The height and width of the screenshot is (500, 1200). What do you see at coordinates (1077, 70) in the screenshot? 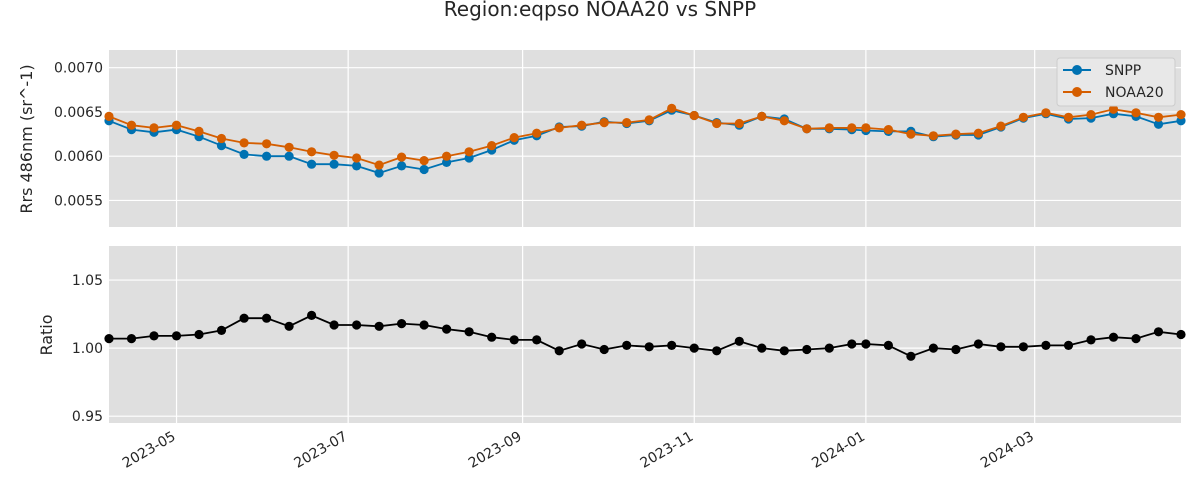
I see `legend-marker-snpp` at bounding box center [1077, 70].